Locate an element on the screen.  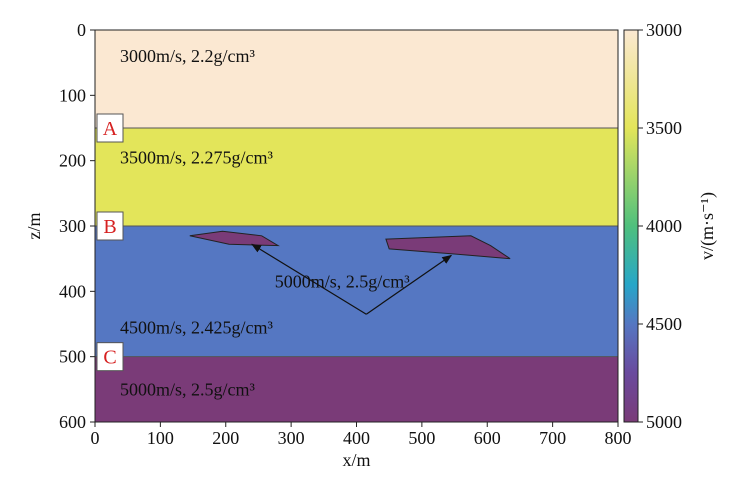
x-axis: 0 100 200 300 400 500 600 700 800 is located at coordinates (361, 435).